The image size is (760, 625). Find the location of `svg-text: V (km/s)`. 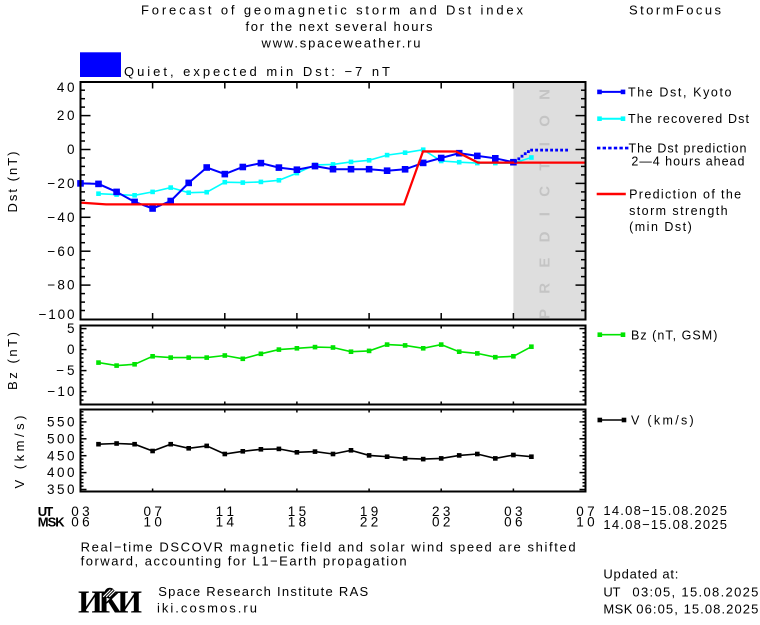

svg-text: V (km/s) is located at coordinates (662, 421).